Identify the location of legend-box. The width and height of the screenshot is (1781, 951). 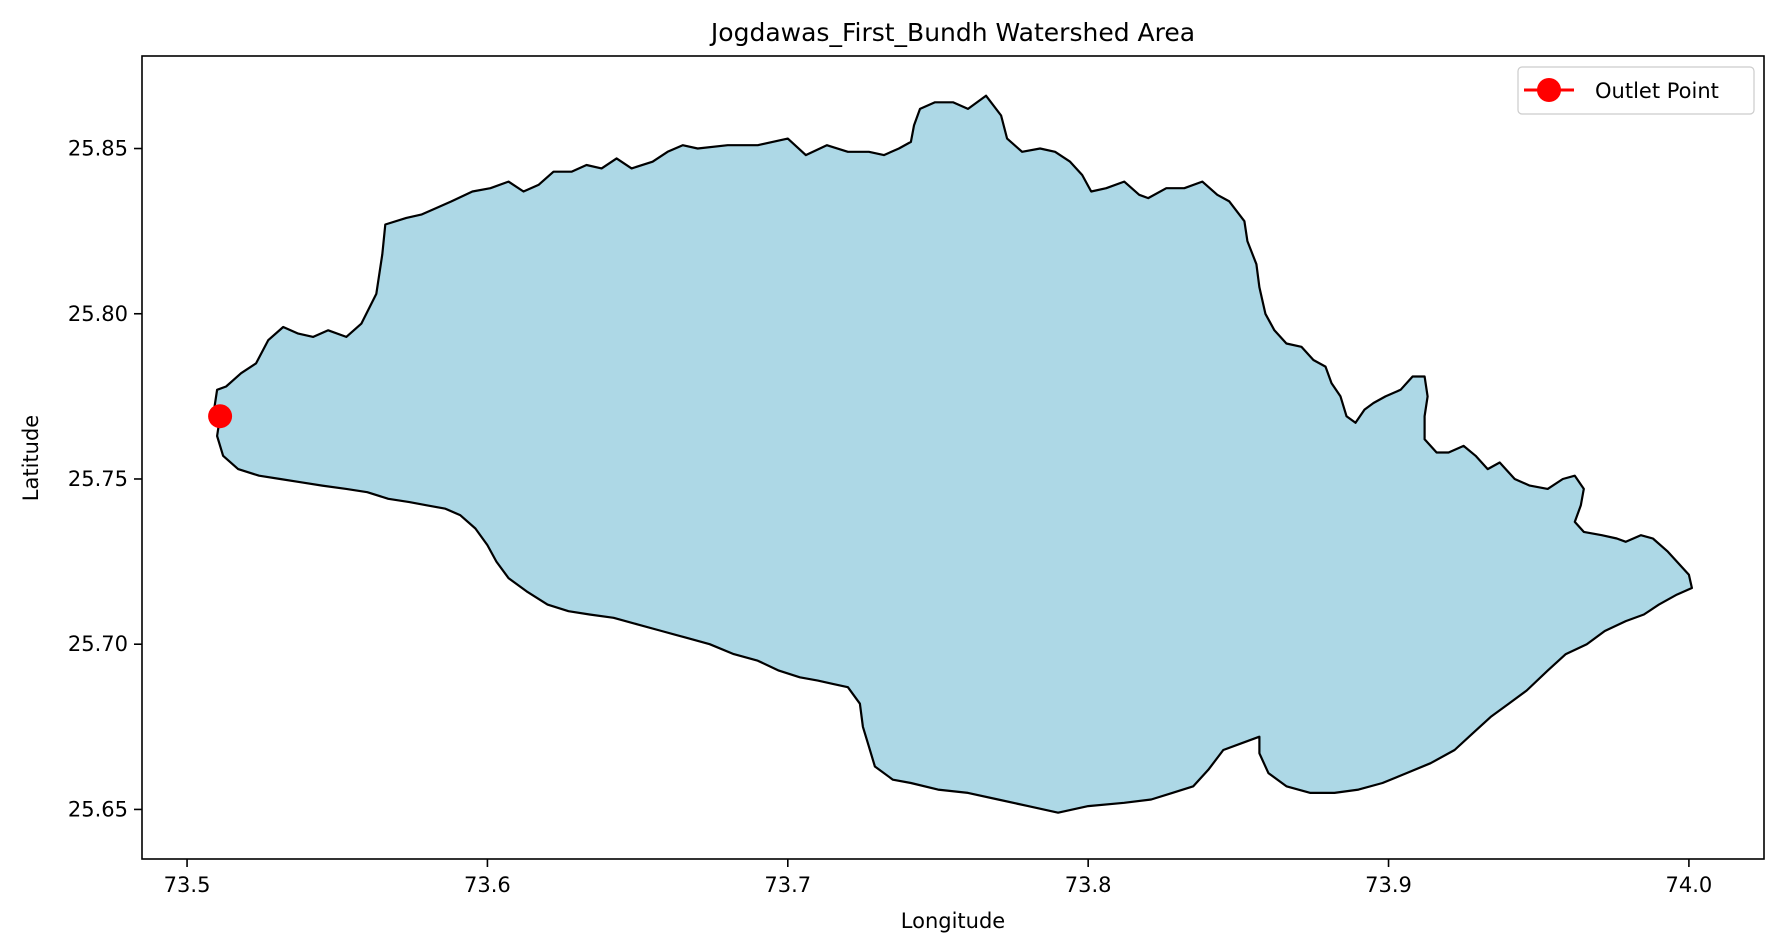
(1636, 90).